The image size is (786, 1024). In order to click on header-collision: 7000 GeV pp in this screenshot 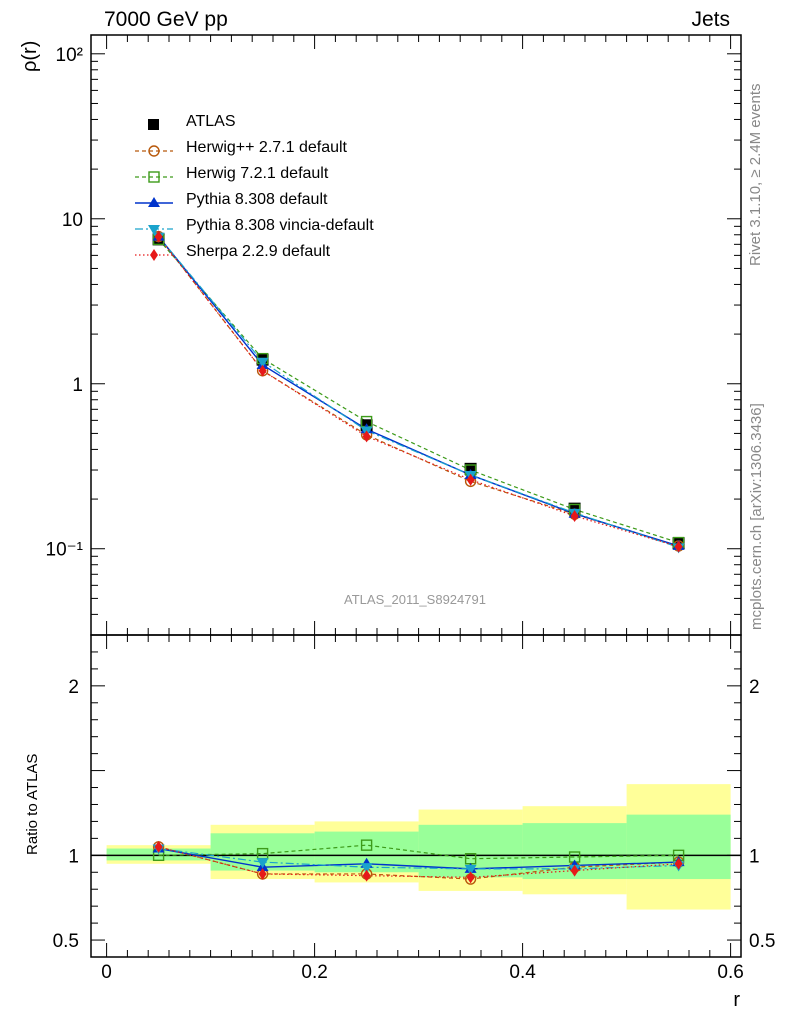, I will do `click(166, 19)`.